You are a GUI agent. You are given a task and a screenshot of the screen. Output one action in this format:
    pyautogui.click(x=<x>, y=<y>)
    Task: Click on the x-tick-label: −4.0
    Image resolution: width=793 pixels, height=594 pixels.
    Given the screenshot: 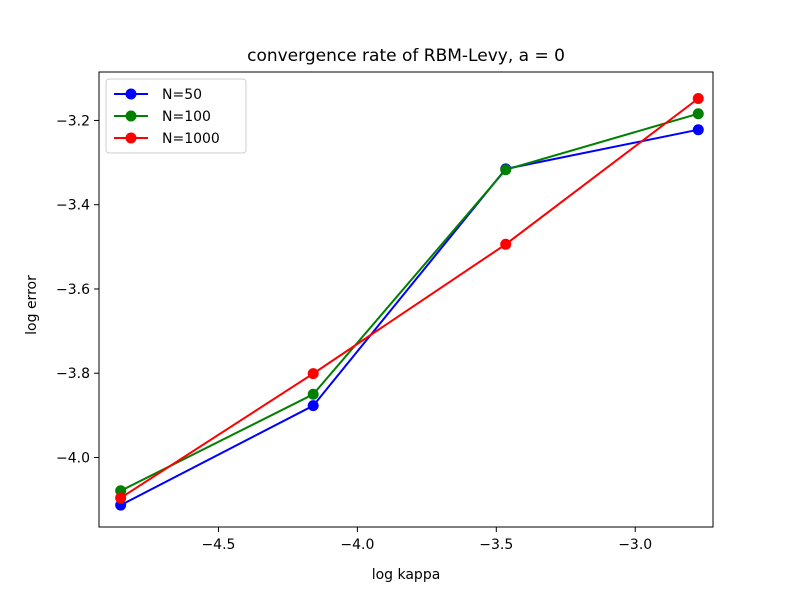 What is the action you would take?
    pyautogui.click(x=357, y=545)
    